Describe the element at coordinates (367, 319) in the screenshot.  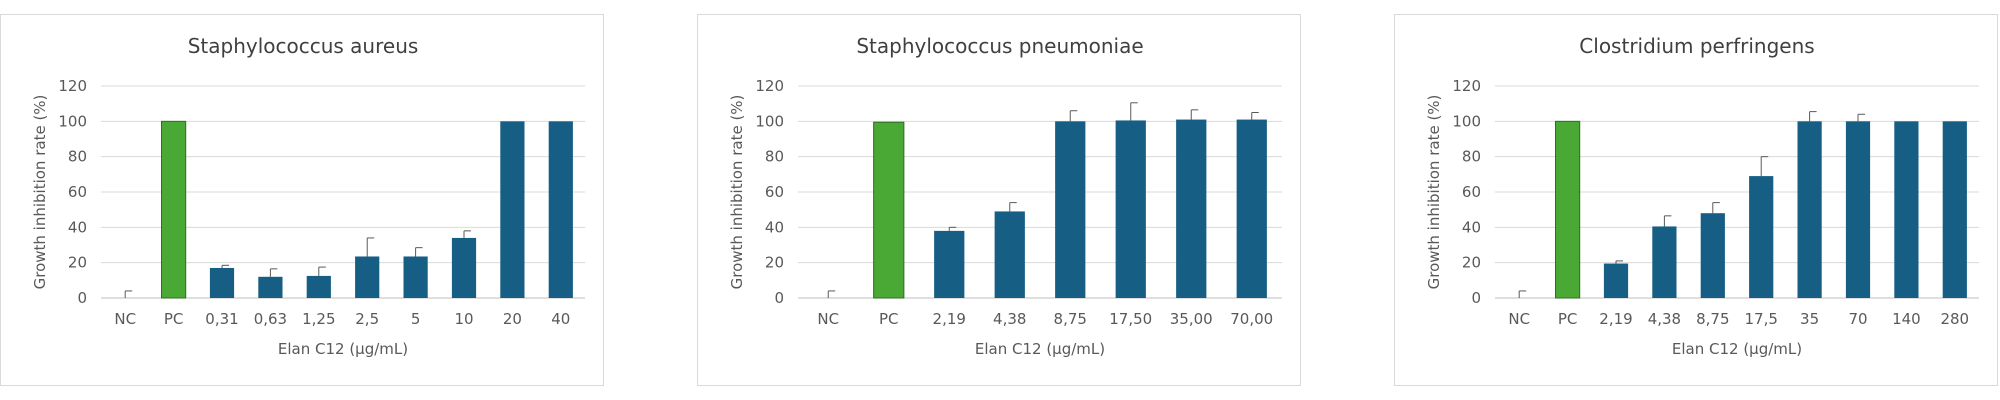
I see `x-tick-label: 2,5` at that location.